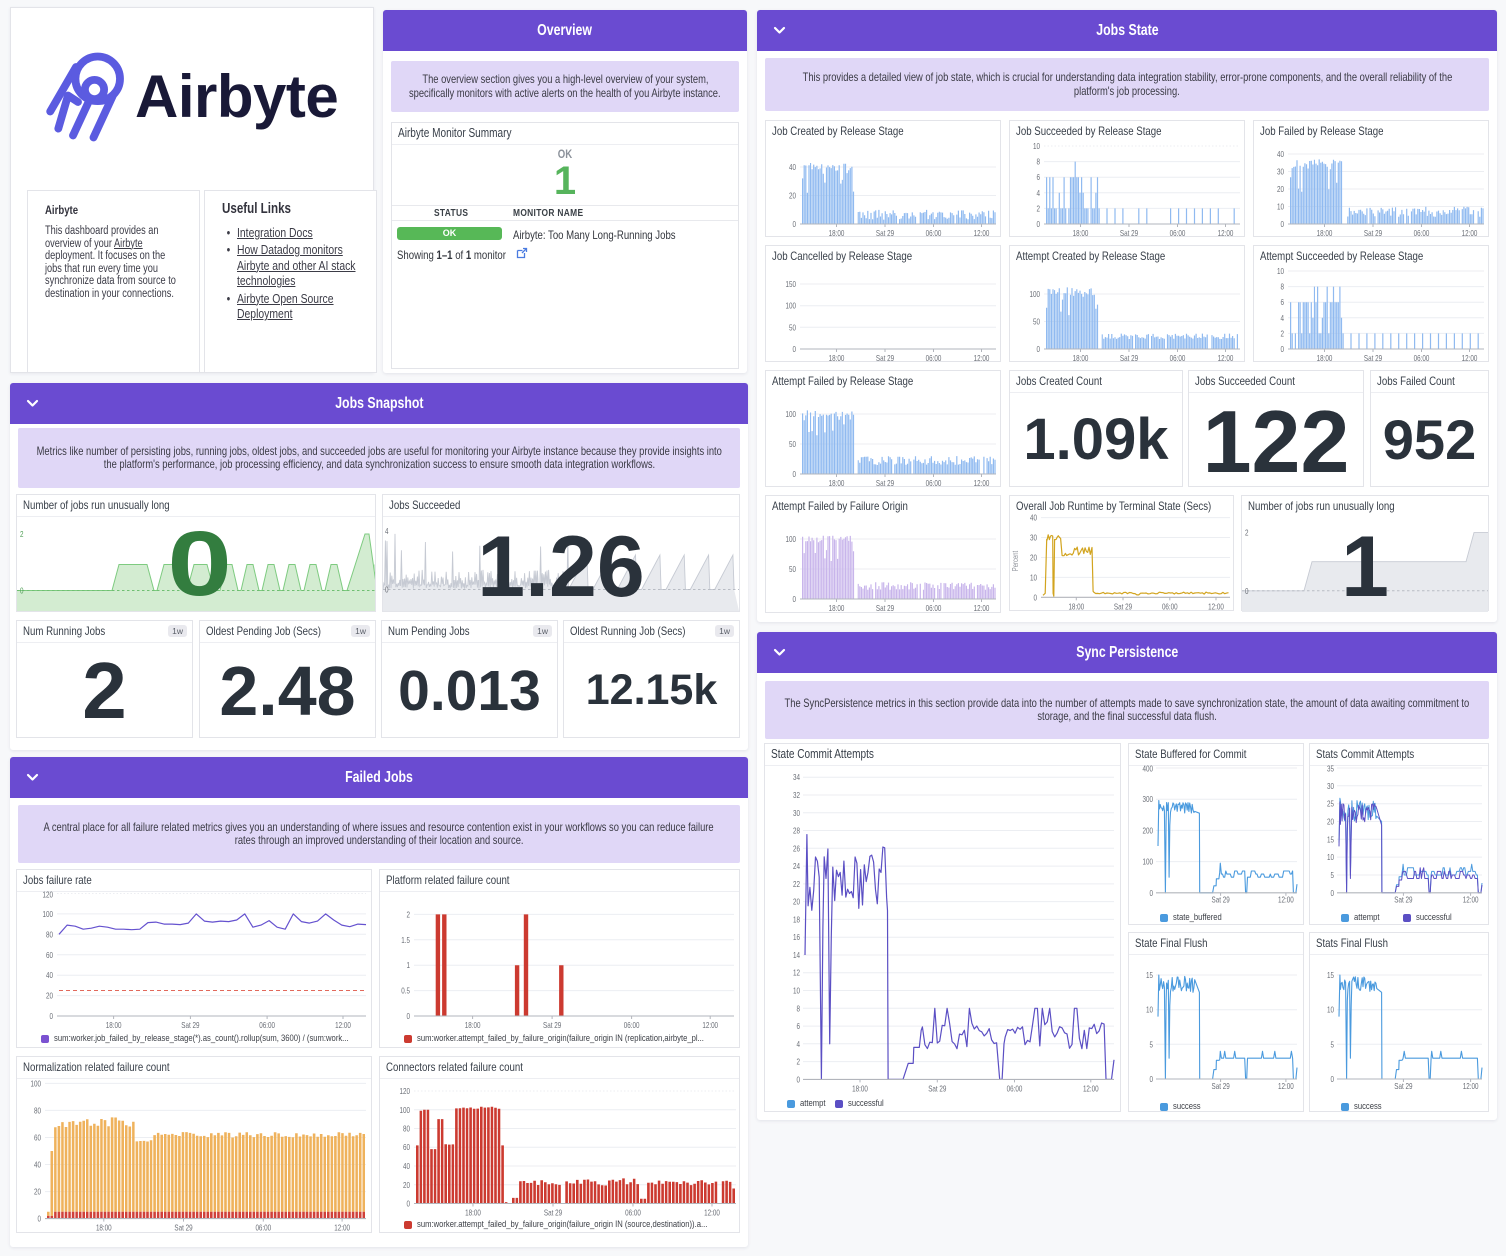 The width and height of the screenshot is (1506, 1256). I want to click on svg-text: 32, so click(796, 795).